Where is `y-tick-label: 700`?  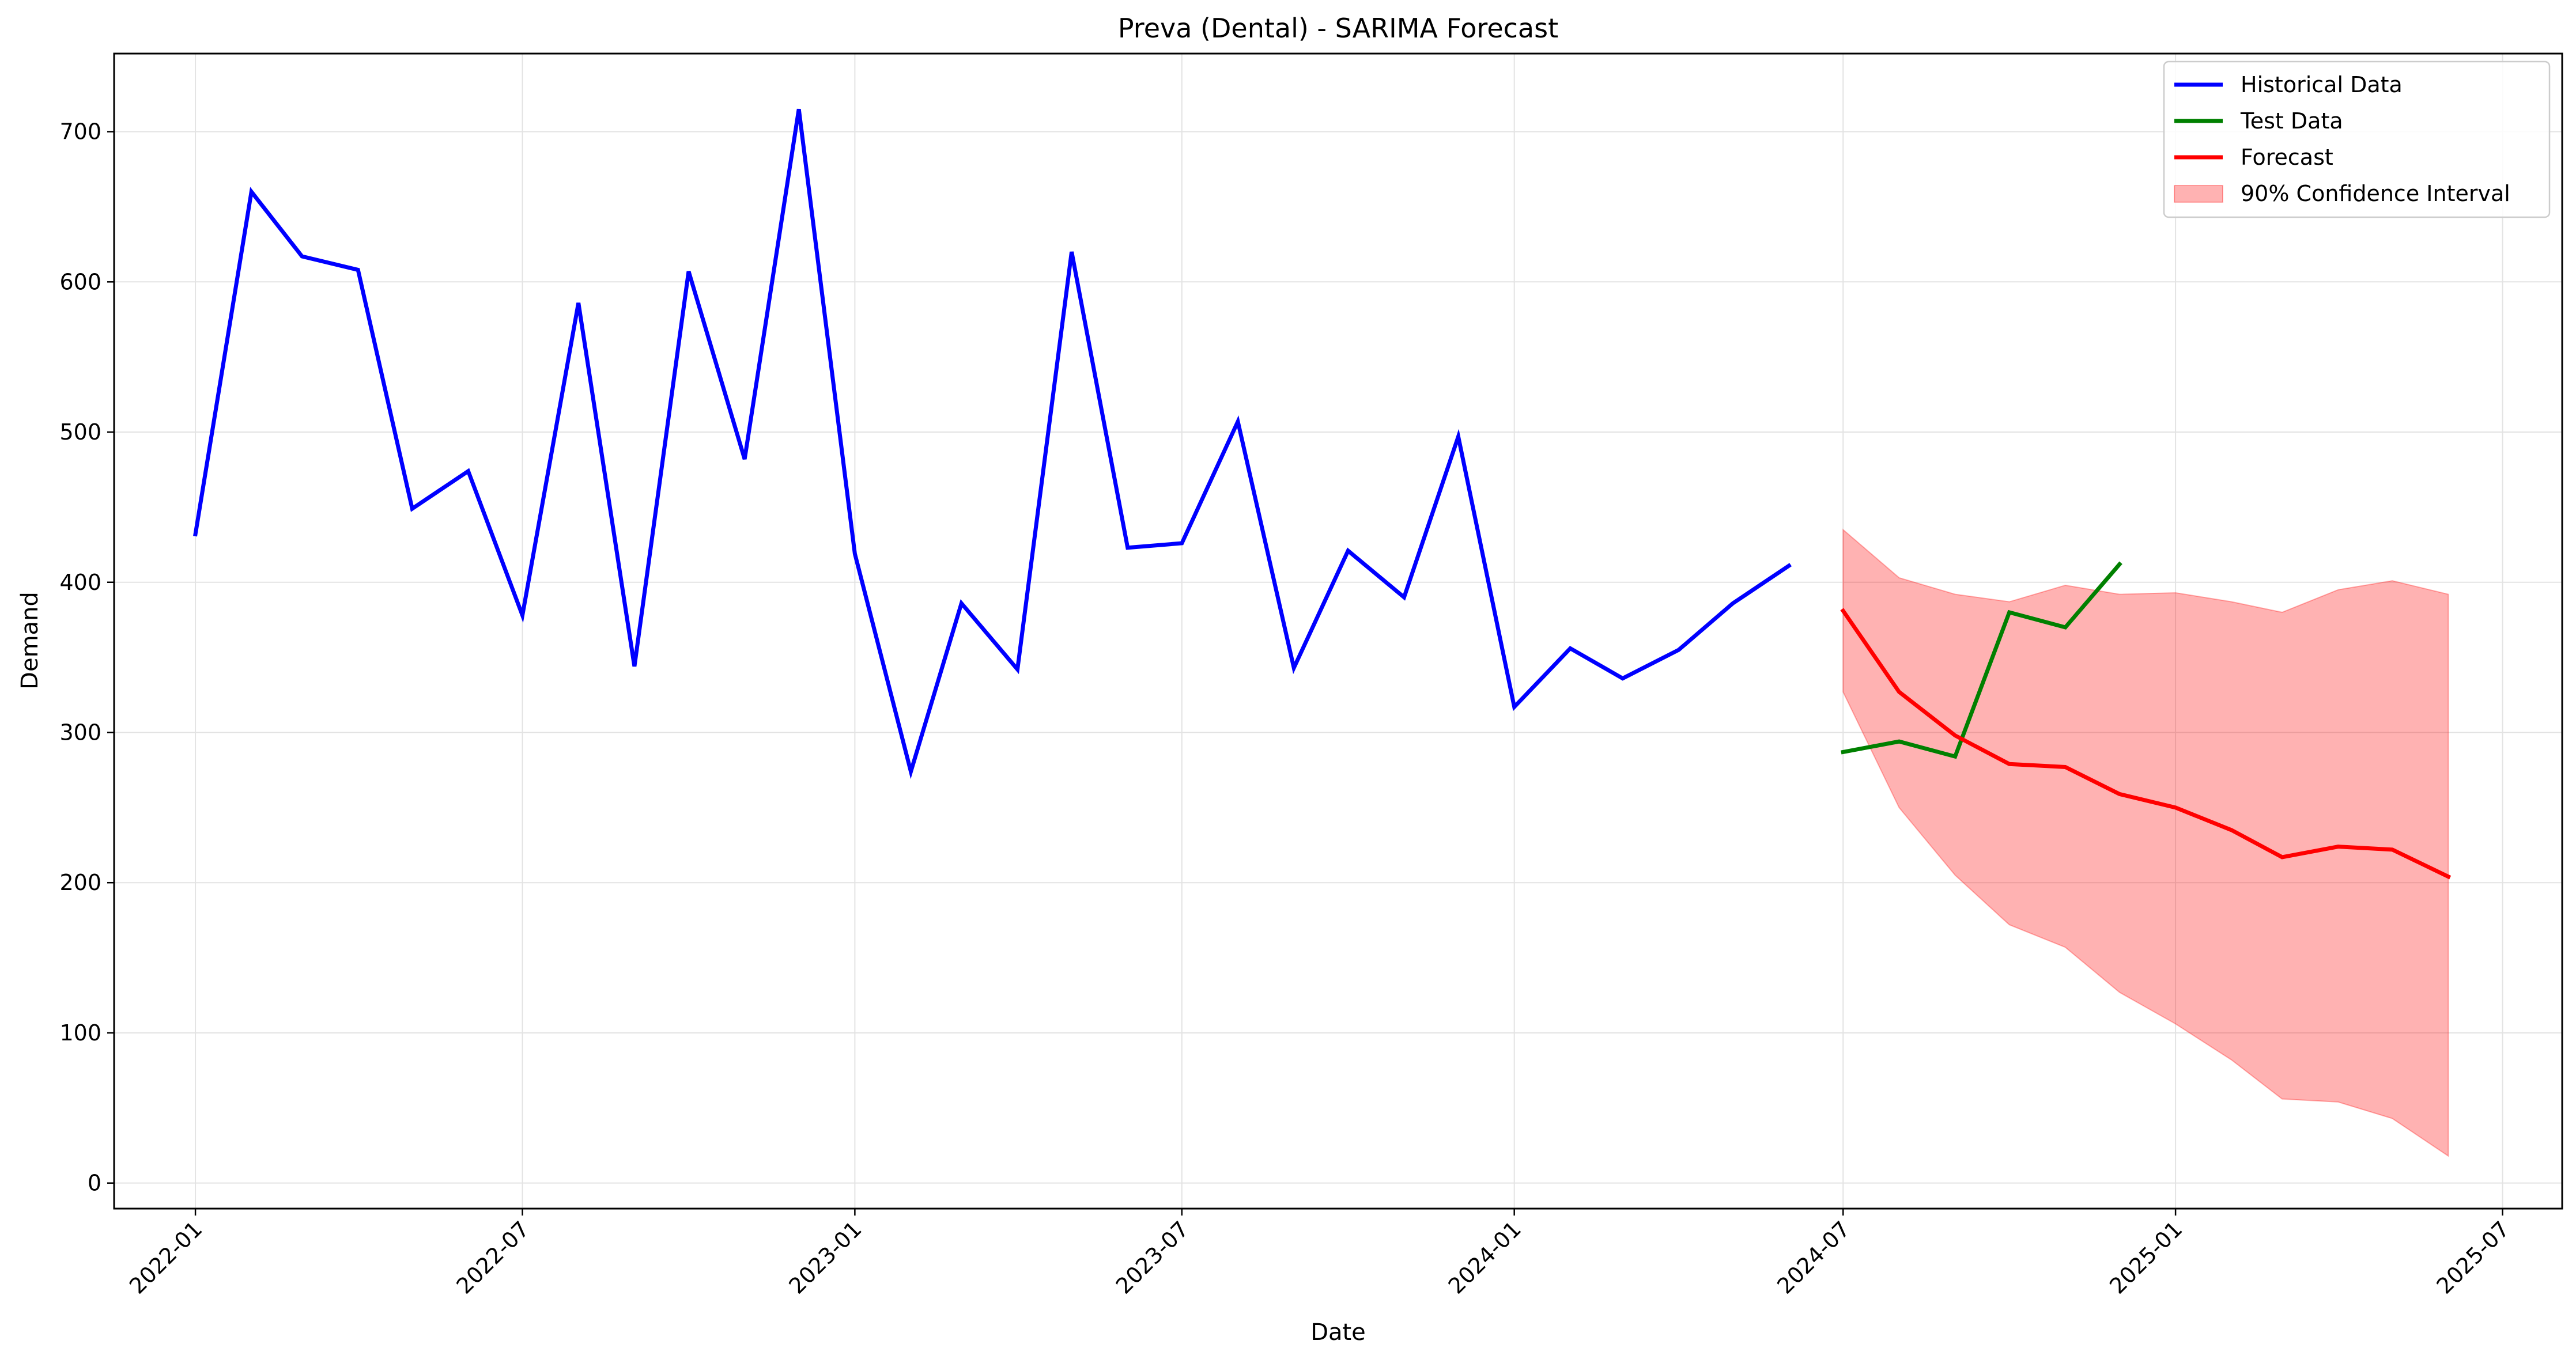
y-tick-label: 700 is located at coordinates (80, 132).